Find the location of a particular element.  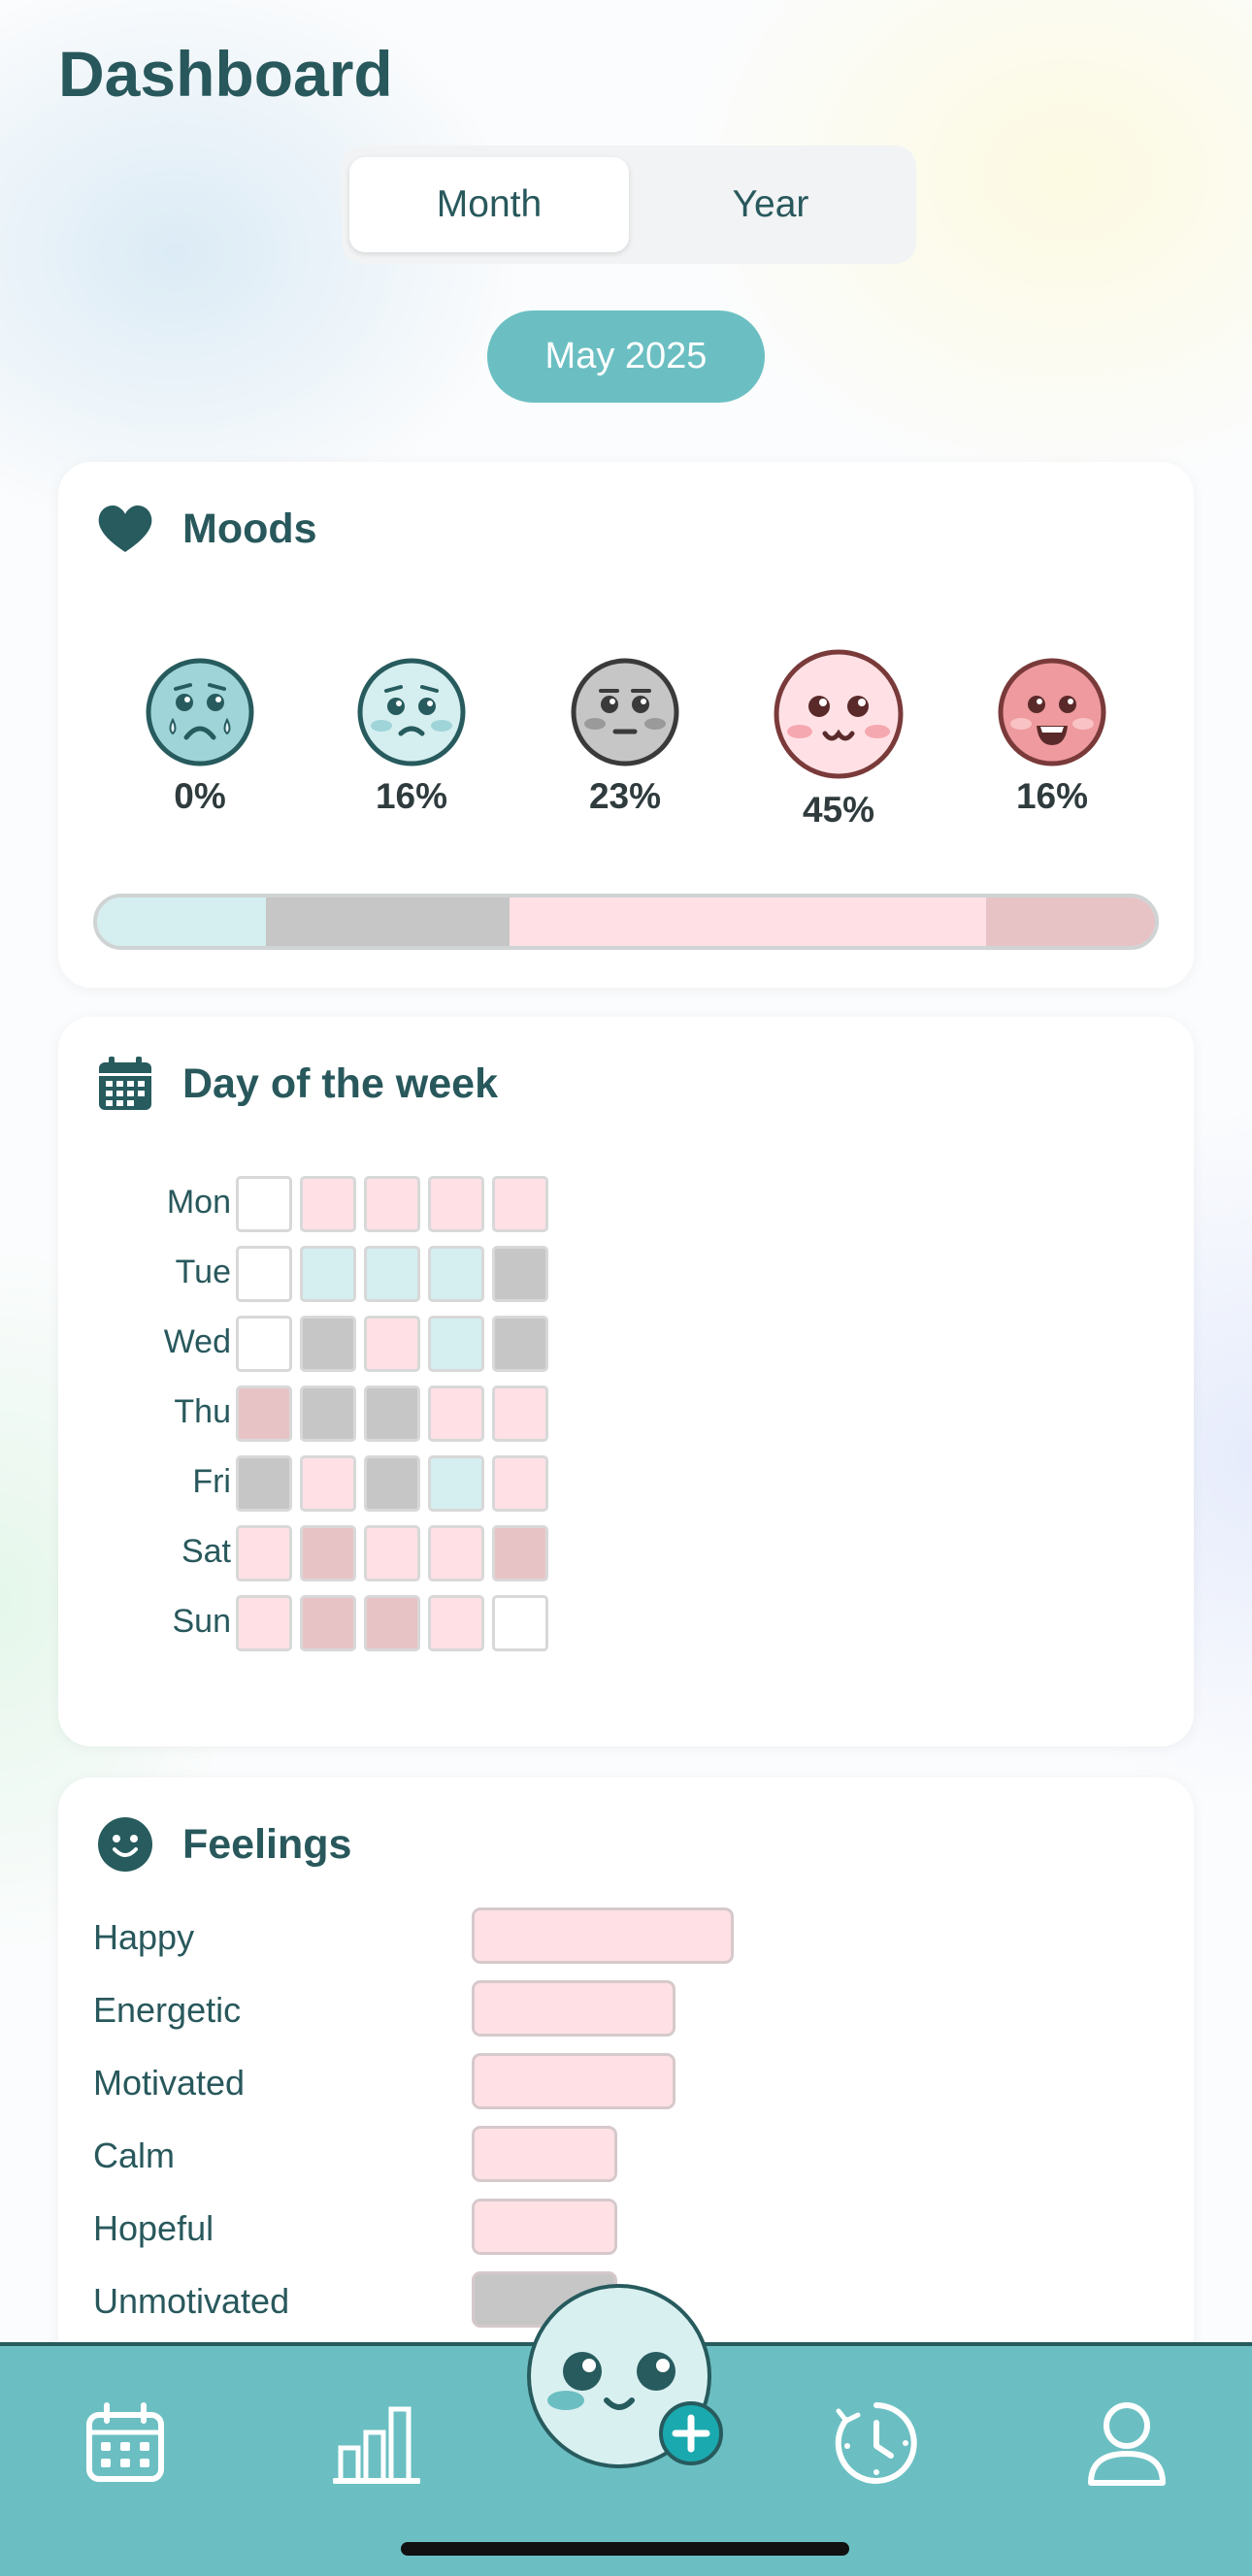

tab-year: Year is located at coordinates (770, 204).